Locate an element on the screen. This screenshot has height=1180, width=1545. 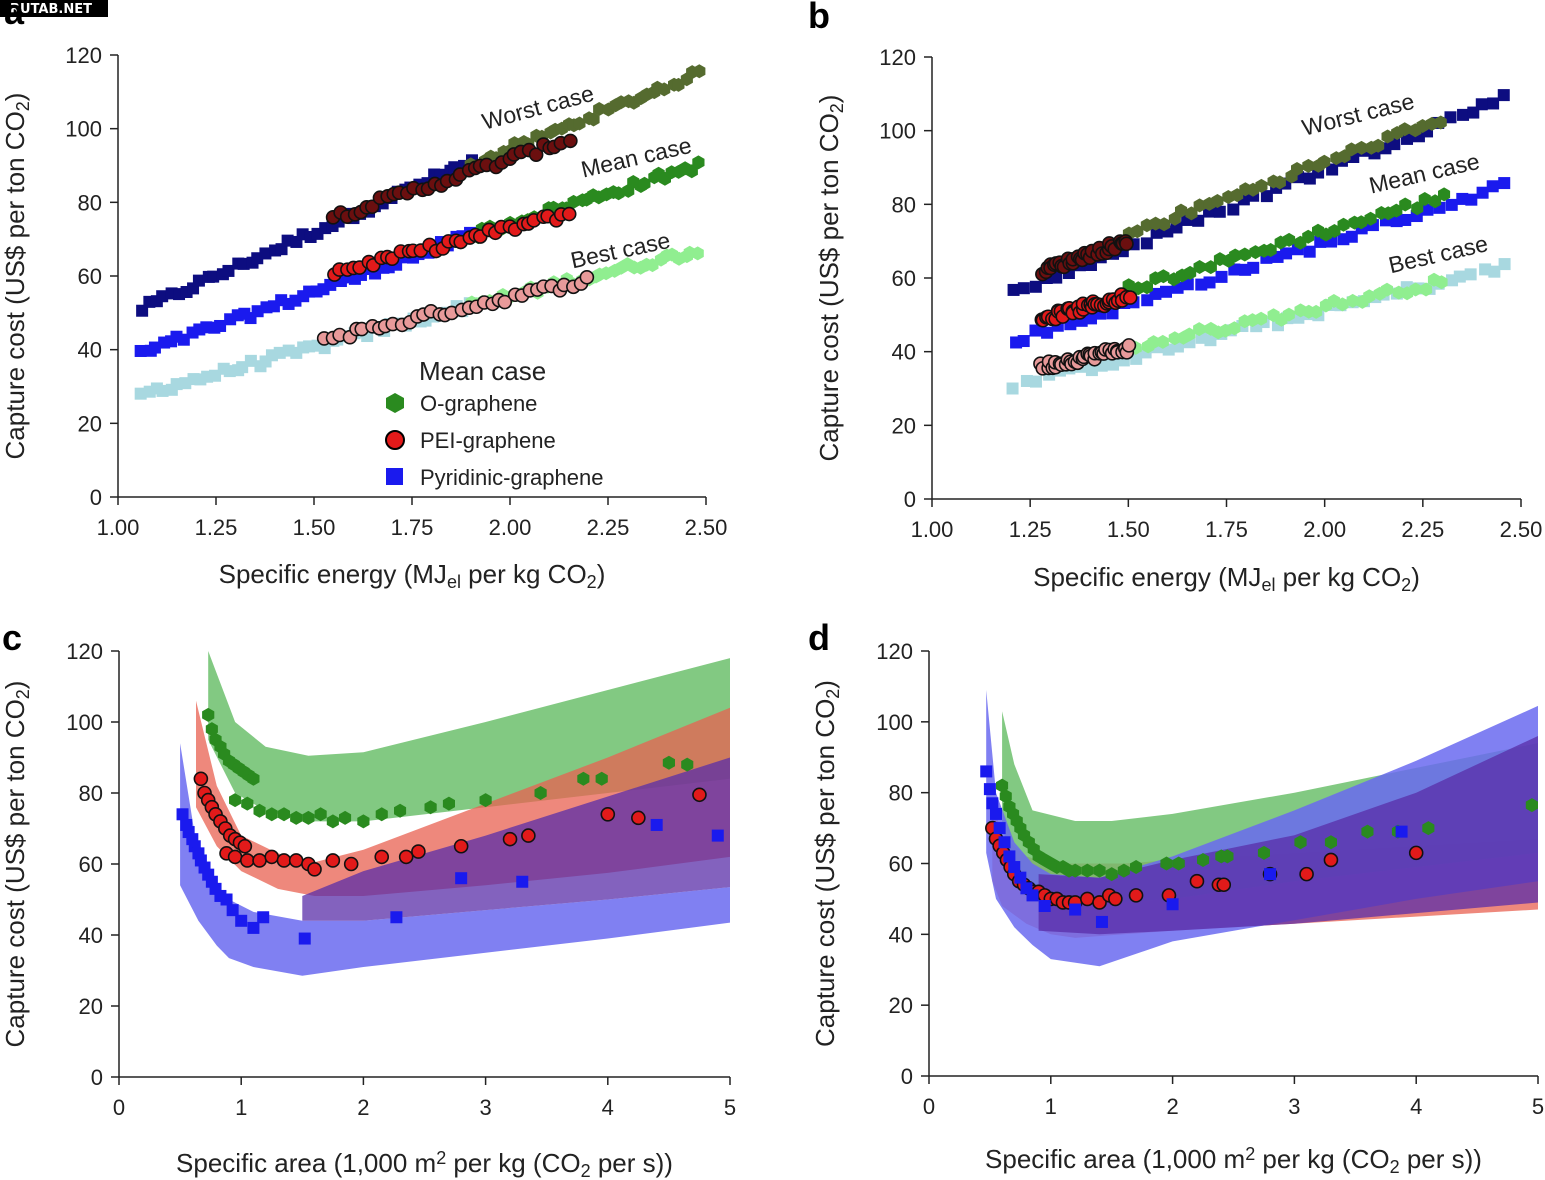
legend-title: Mean case is located at coordinates (482, 371).